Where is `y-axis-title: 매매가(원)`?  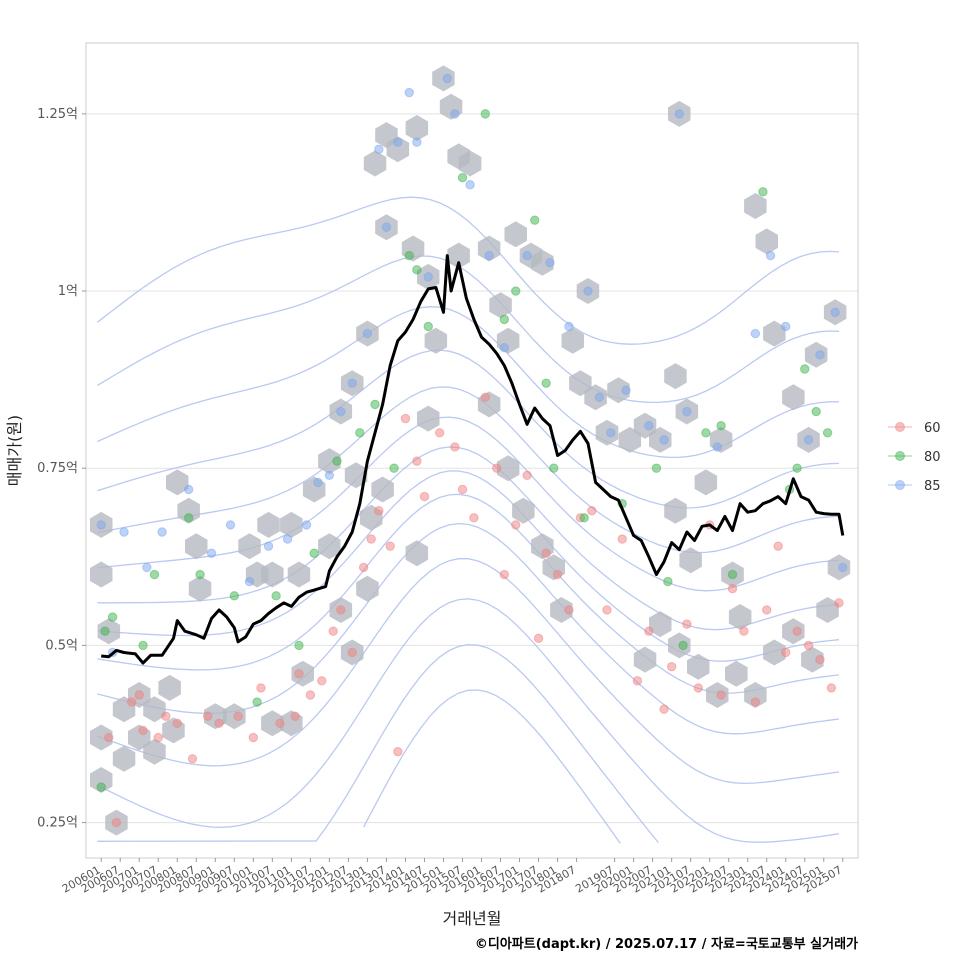 y-axis-title: 매매가(원) is located at coordinates (14, 450).